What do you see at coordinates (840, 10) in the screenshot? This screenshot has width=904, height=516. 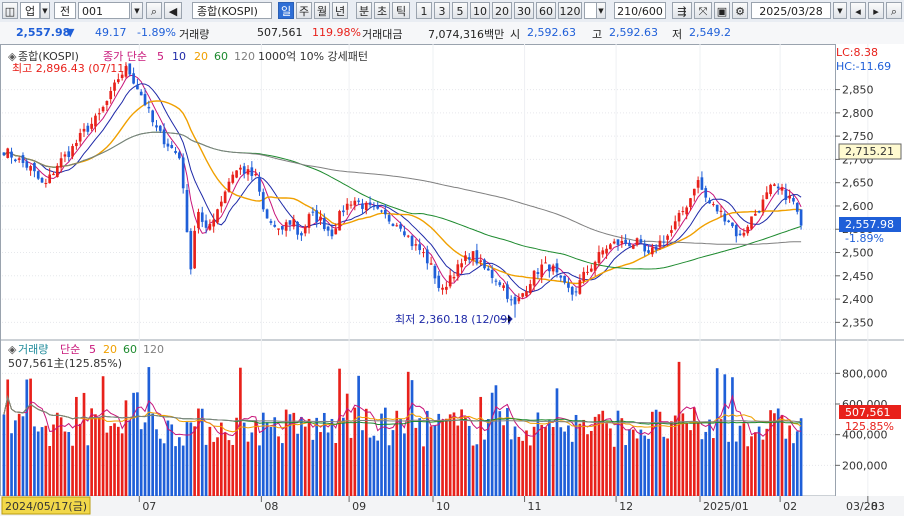 I see `date-dropdown-icon: ▼` at bounding box center [840, 10].